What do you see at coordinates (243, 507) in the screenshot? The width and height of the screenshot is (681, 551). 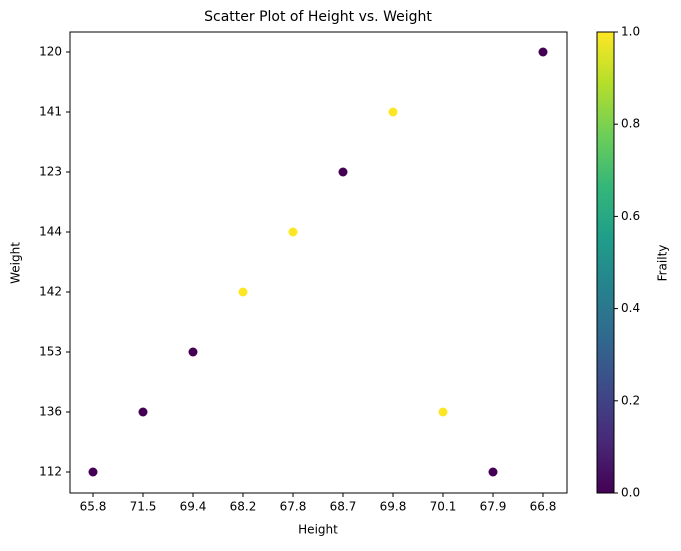 I see `x-tick-label: 68.2` at bounding box center [243, 507].